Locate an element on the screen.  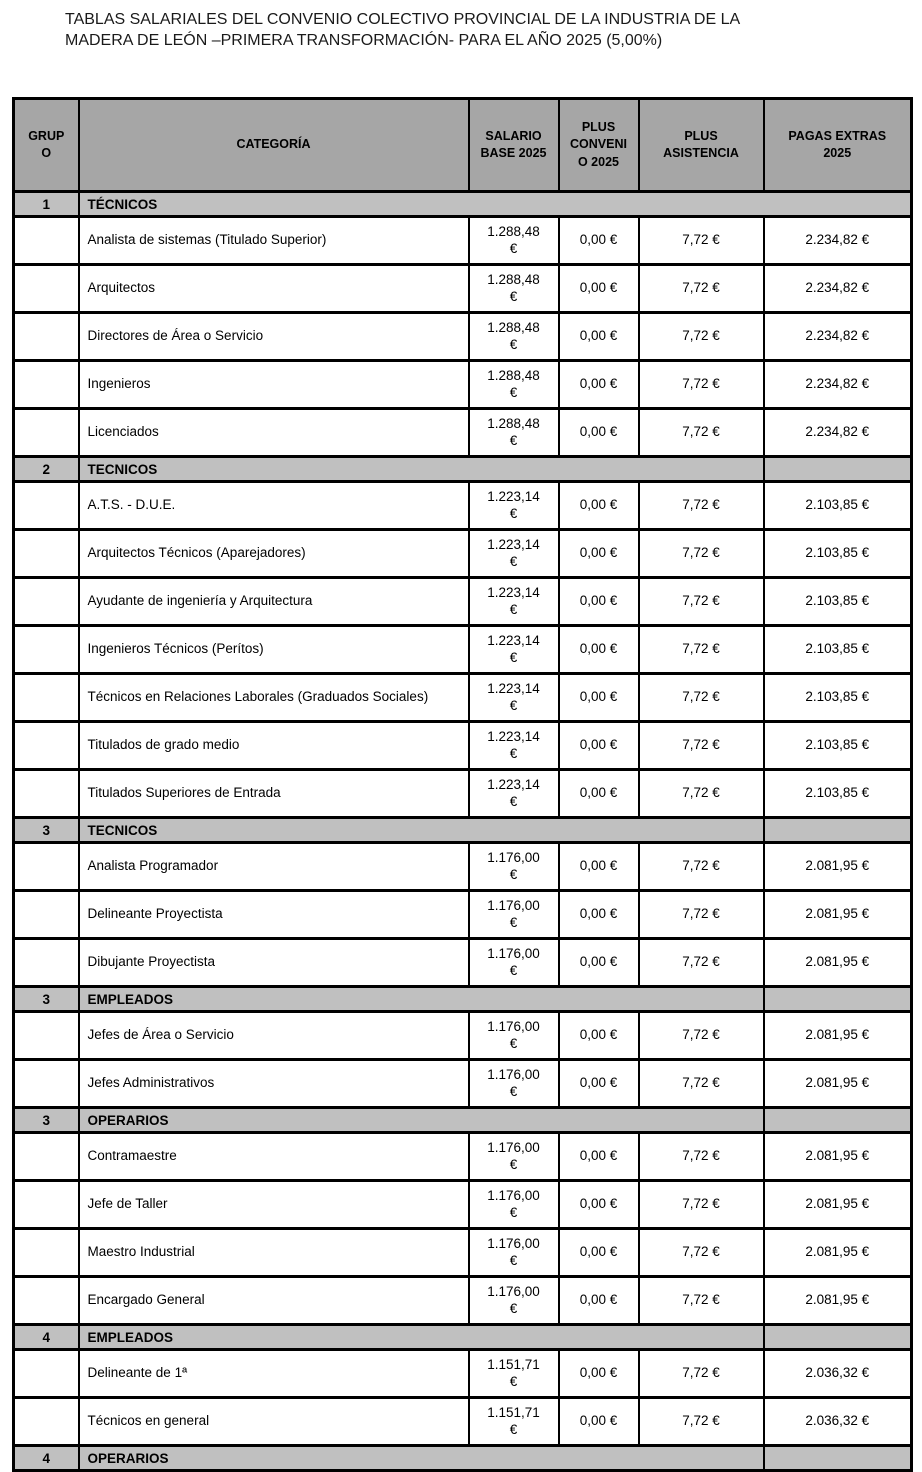
salario-base-cell: 1.288,48 € is located at coordinates (513, 288).